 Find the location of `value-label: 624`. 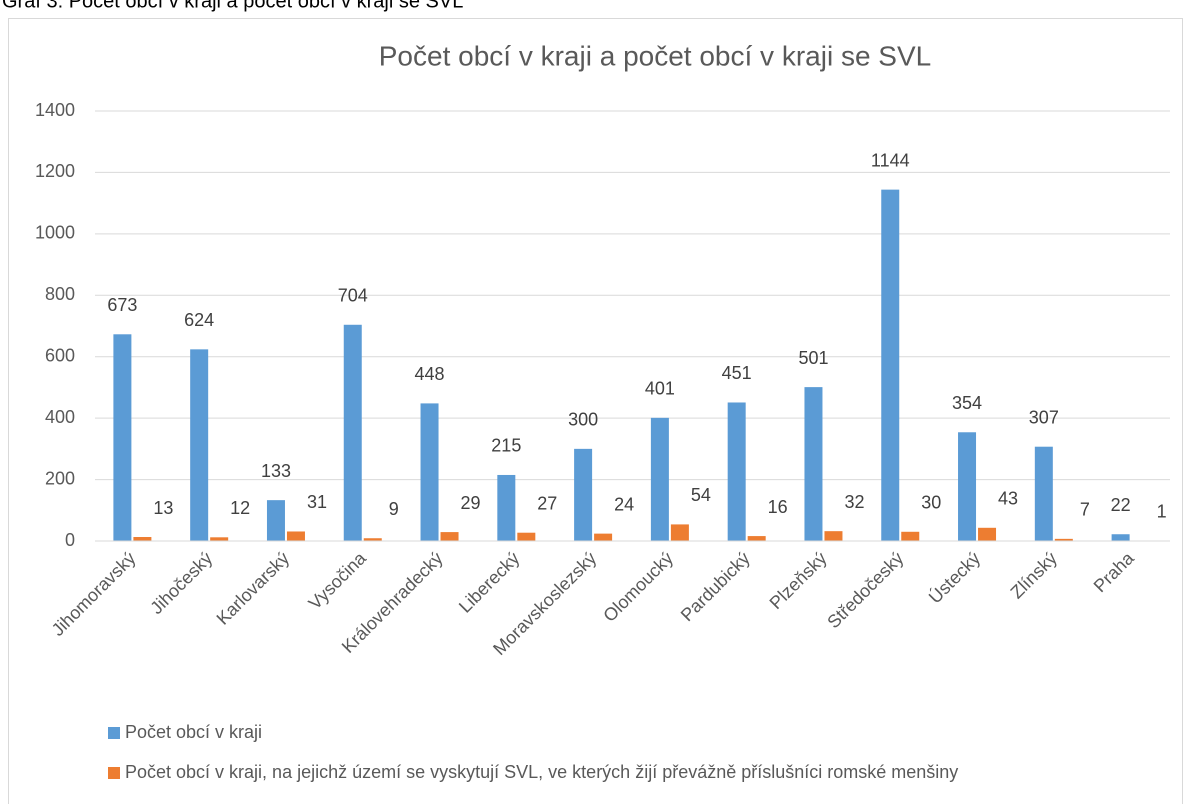

value-label: 624 is located at coordinates (199, 320).